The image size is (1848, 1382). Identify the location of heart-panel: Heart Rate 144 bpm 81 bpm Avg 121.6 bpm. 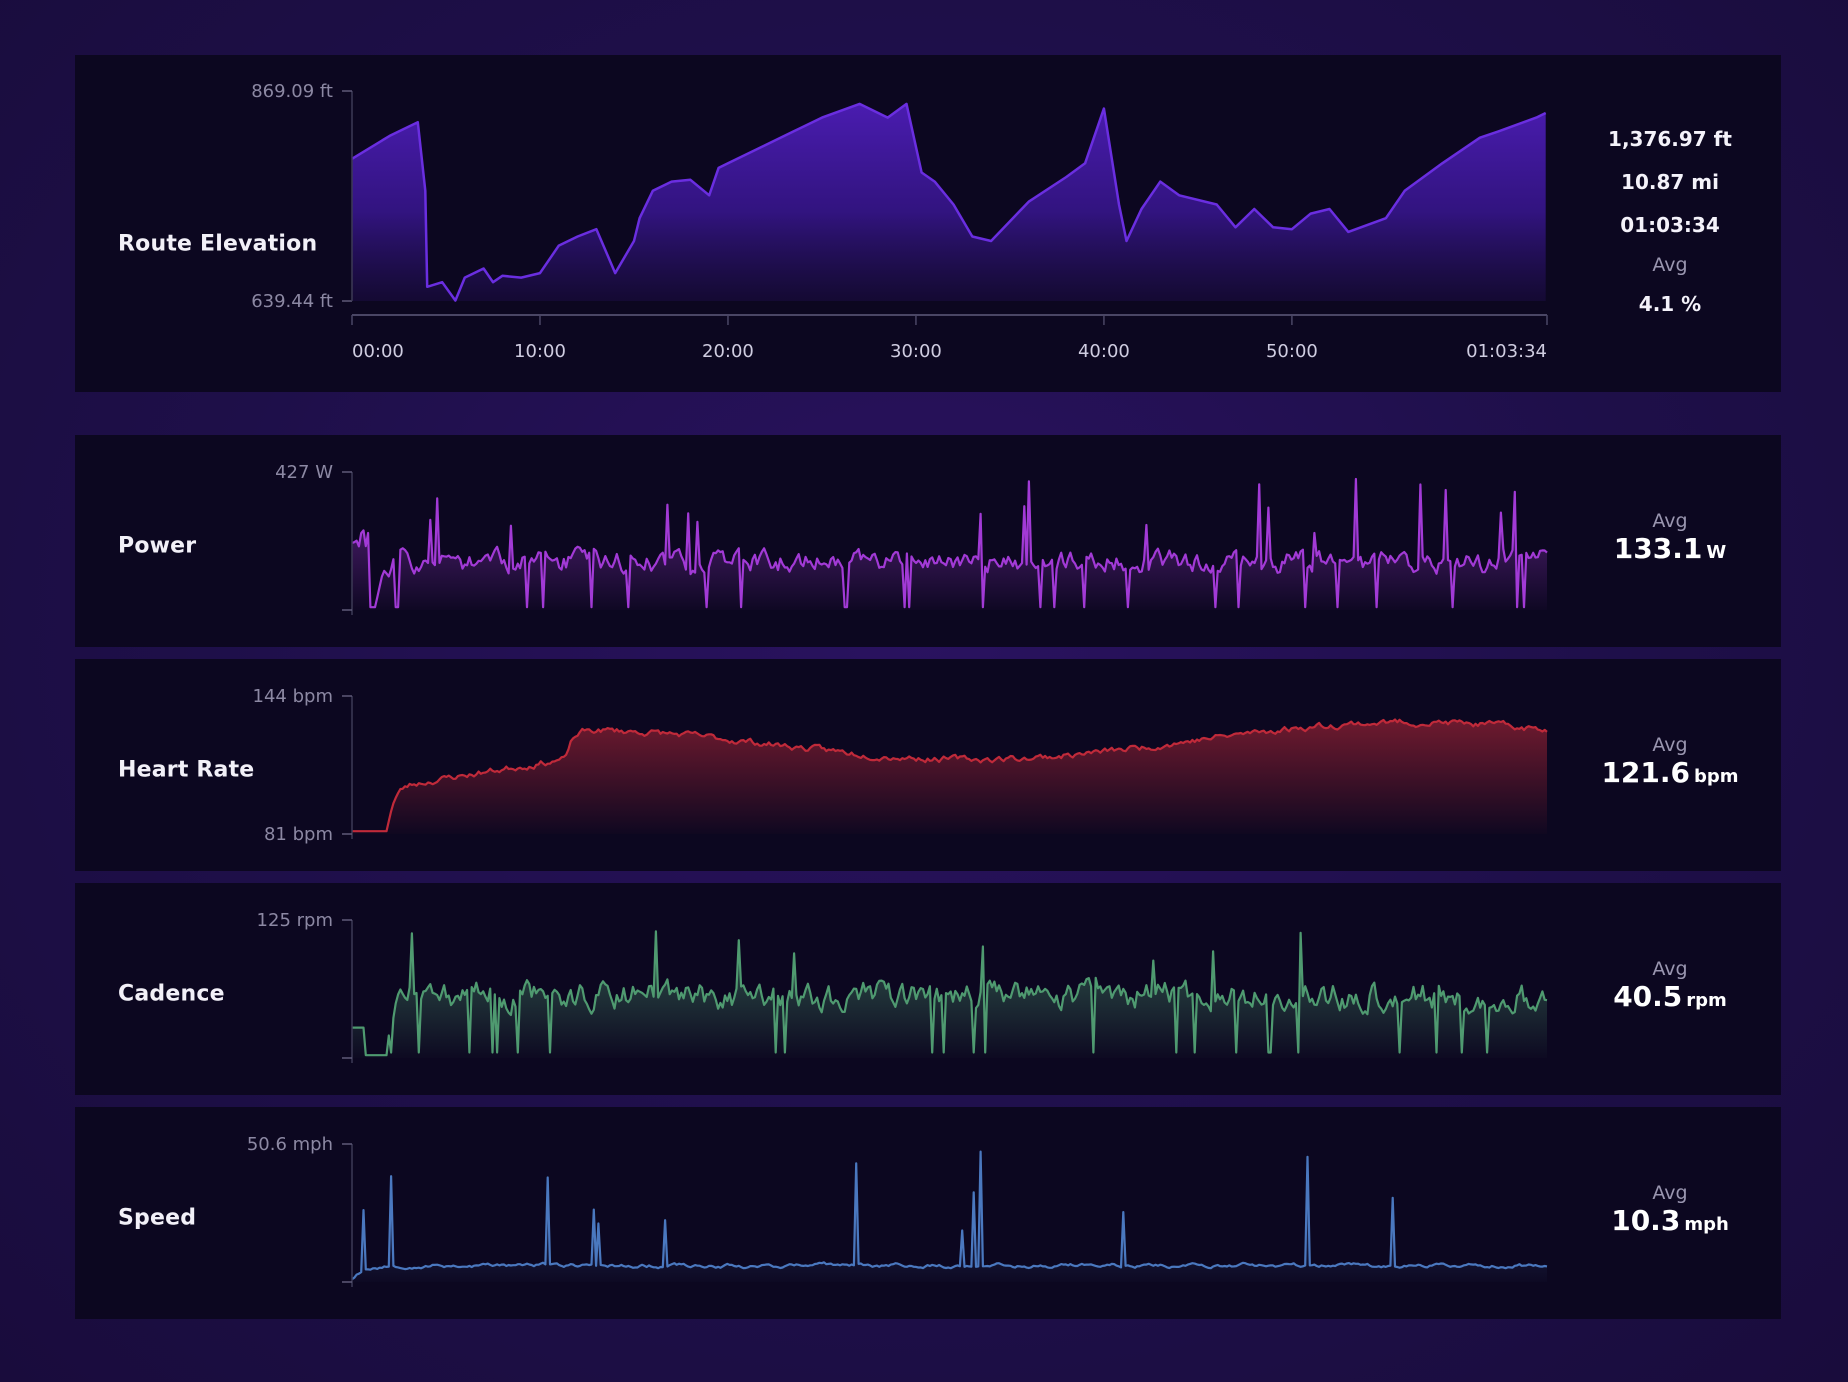
(928, 765).